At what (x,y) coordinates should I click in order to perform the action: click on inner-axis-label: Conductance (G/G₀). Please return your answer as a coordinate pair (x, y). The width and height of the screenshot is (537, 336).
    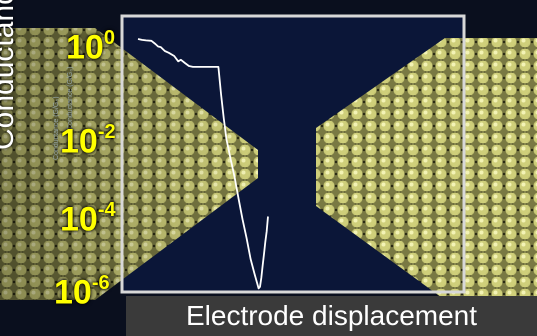
    Looking at the image, I should click on (70, 98).